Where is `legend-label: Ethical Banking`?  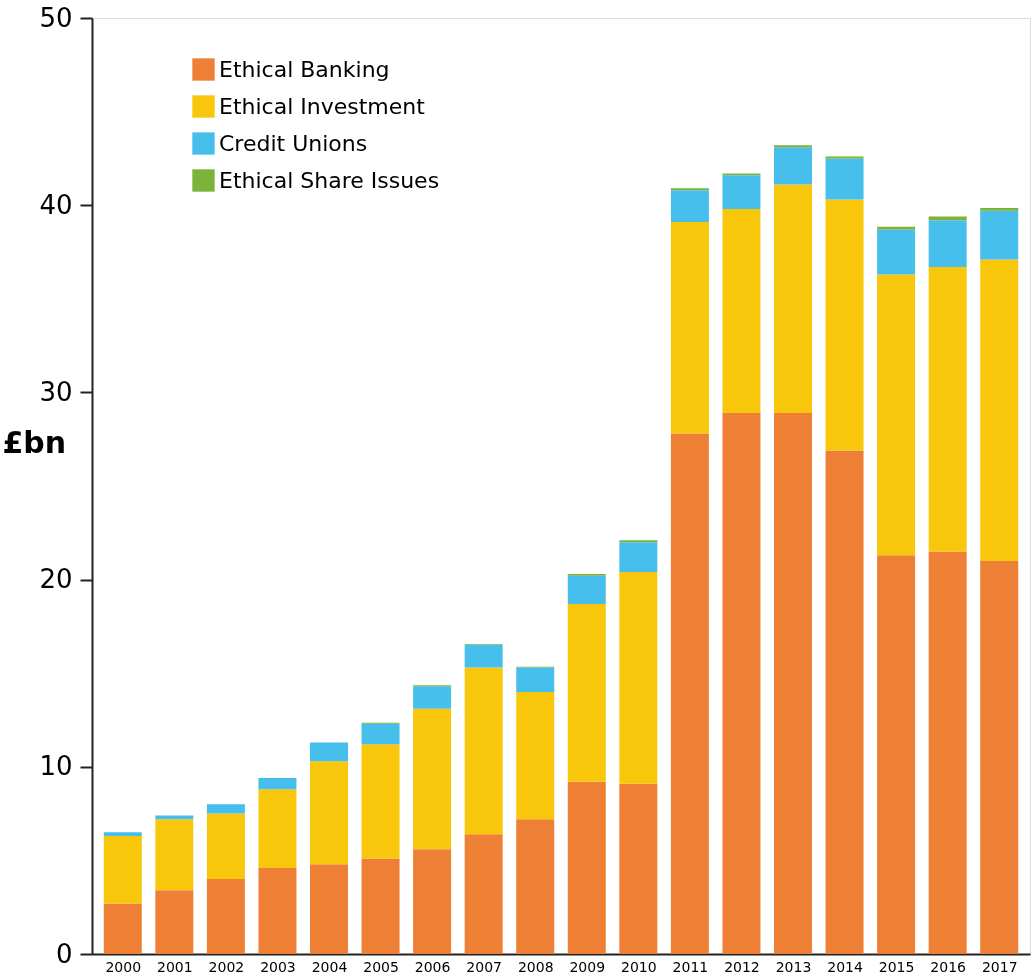 legend-label: Ethical Banking is located at coordinates (304, 69).